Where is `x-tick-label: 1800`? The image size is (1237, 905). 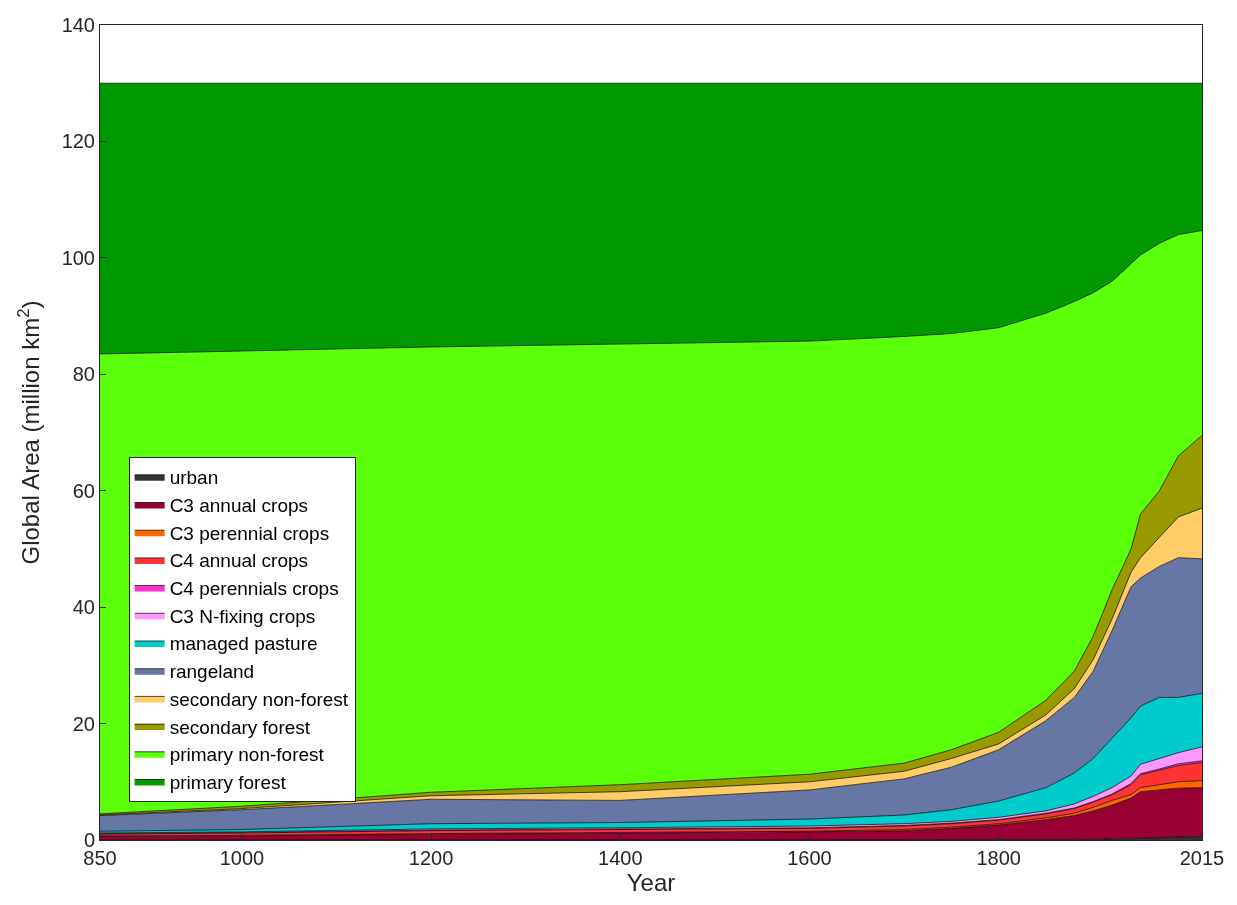
x-tick-label: 1800 is located at coordinates (998, 858).